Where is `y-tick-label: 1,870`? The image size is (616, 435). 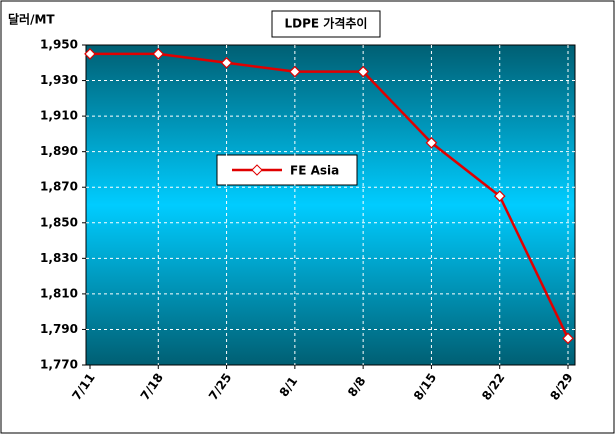
y-tick-label: 1,870 is located at coordinates (59, 187).